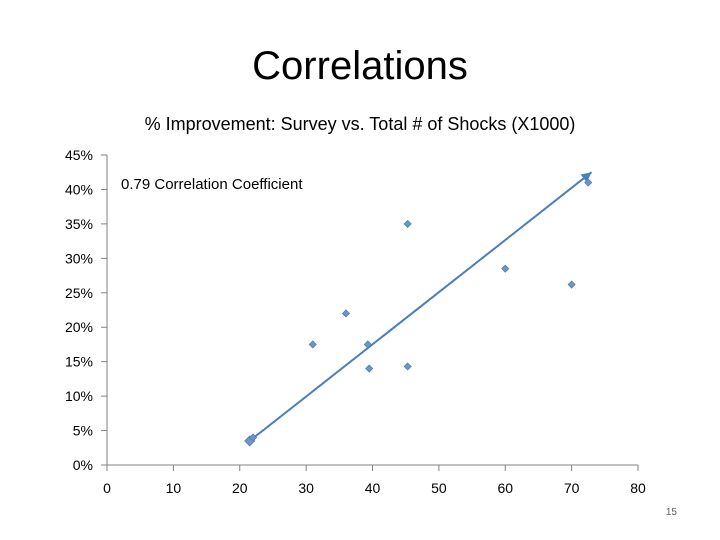  What do you see at coordinates (83, 431) in the screenshot?
I see `y-tick-label: 5%` at bounding box center [83, 431].